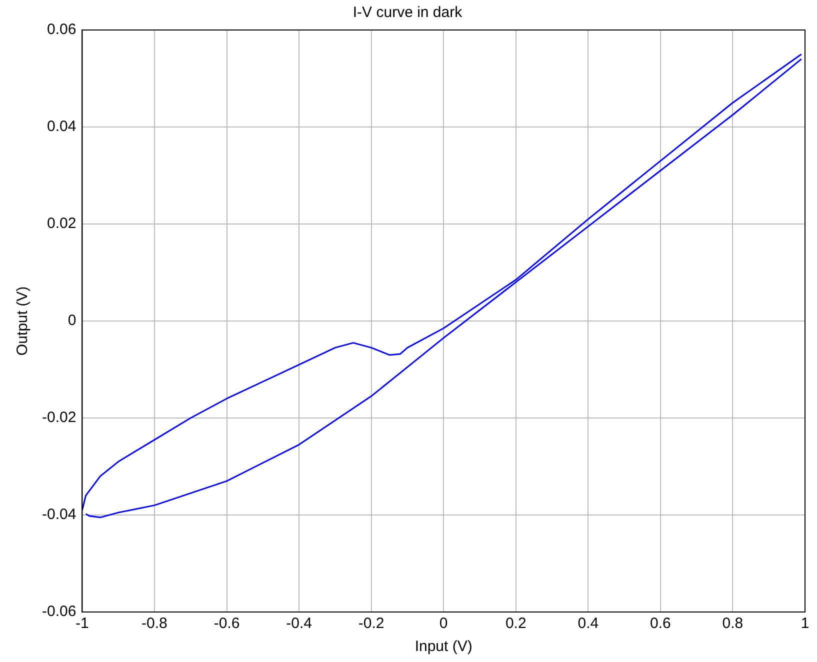  Describe the element at coordinates (23, 321) in the screenshot. I see `y-axis-title: Output (V)` at that location.